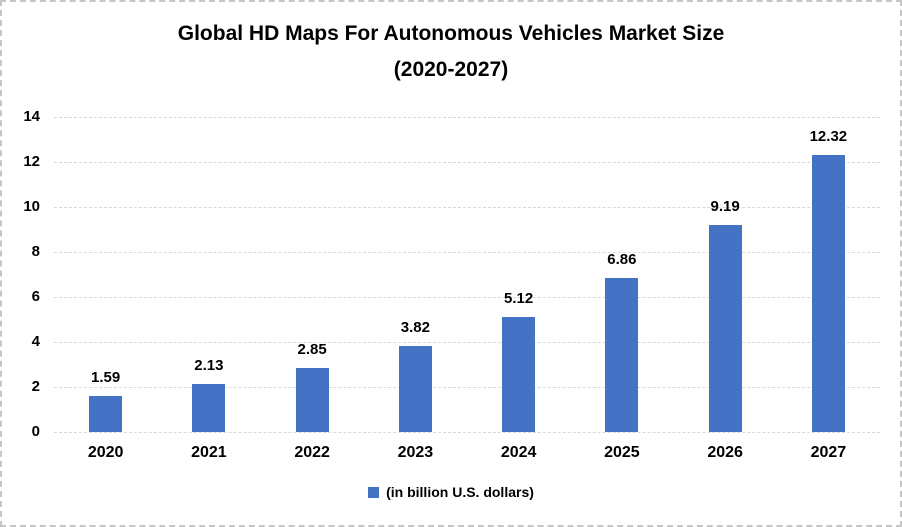 This screenshot has width=902, height=527. I want to click on x-tick-label: 2021, so click(209, 452).